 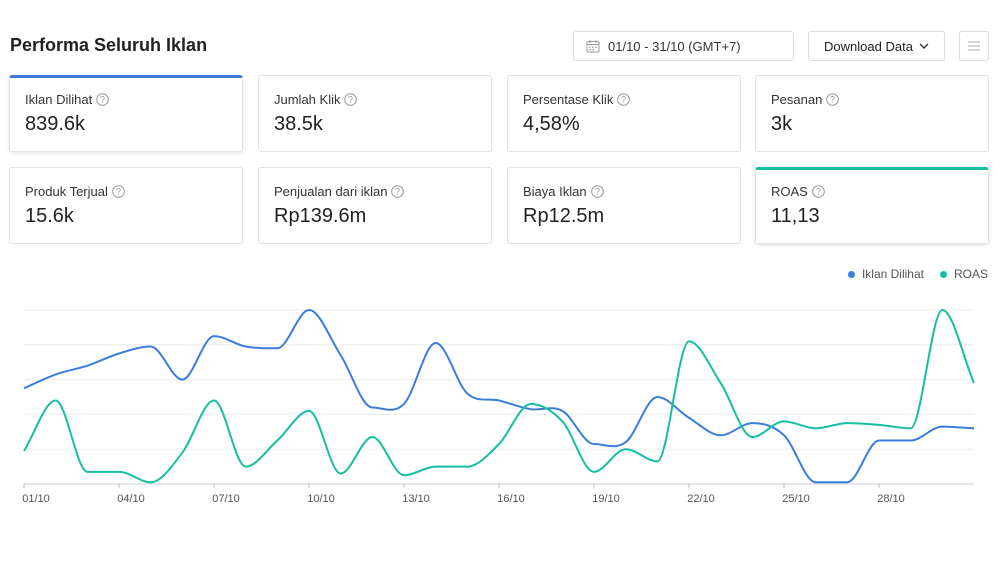 I want to click on chevron-down-icon, so click(x=924, y=46).